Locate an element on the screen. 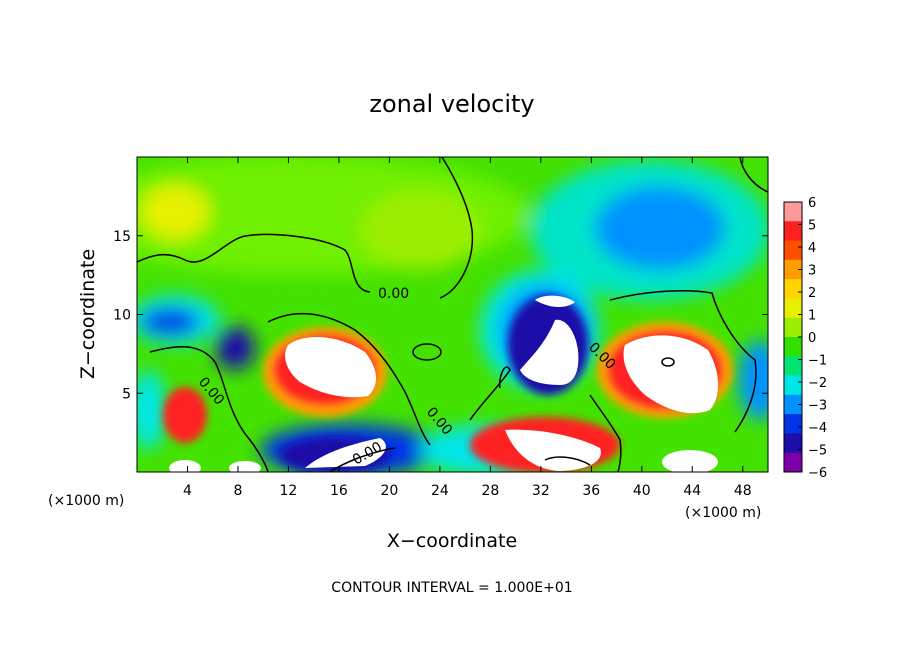 The height and width of the screenshot is (654, 904). right-low-cyan is located at coordinates (753, 380).